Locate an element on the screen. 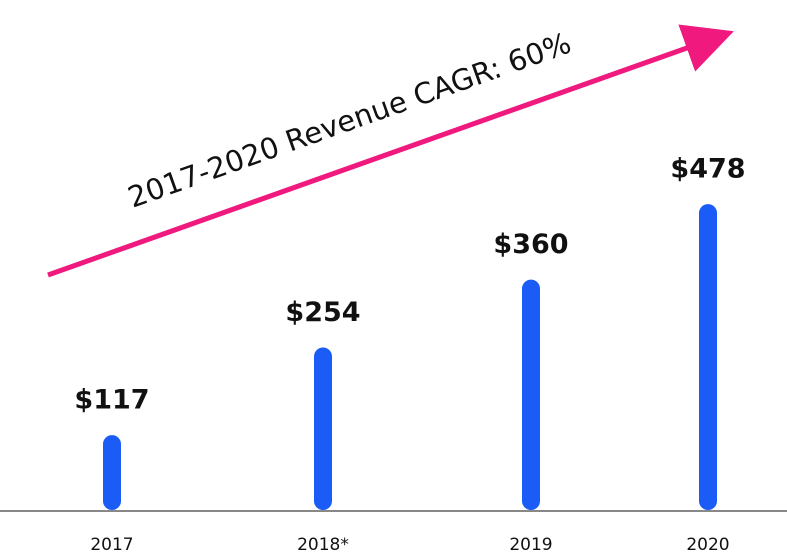 This screenshot has width=787, height=555. x-tick-label: 2019 is located at coordinates (530, 545).